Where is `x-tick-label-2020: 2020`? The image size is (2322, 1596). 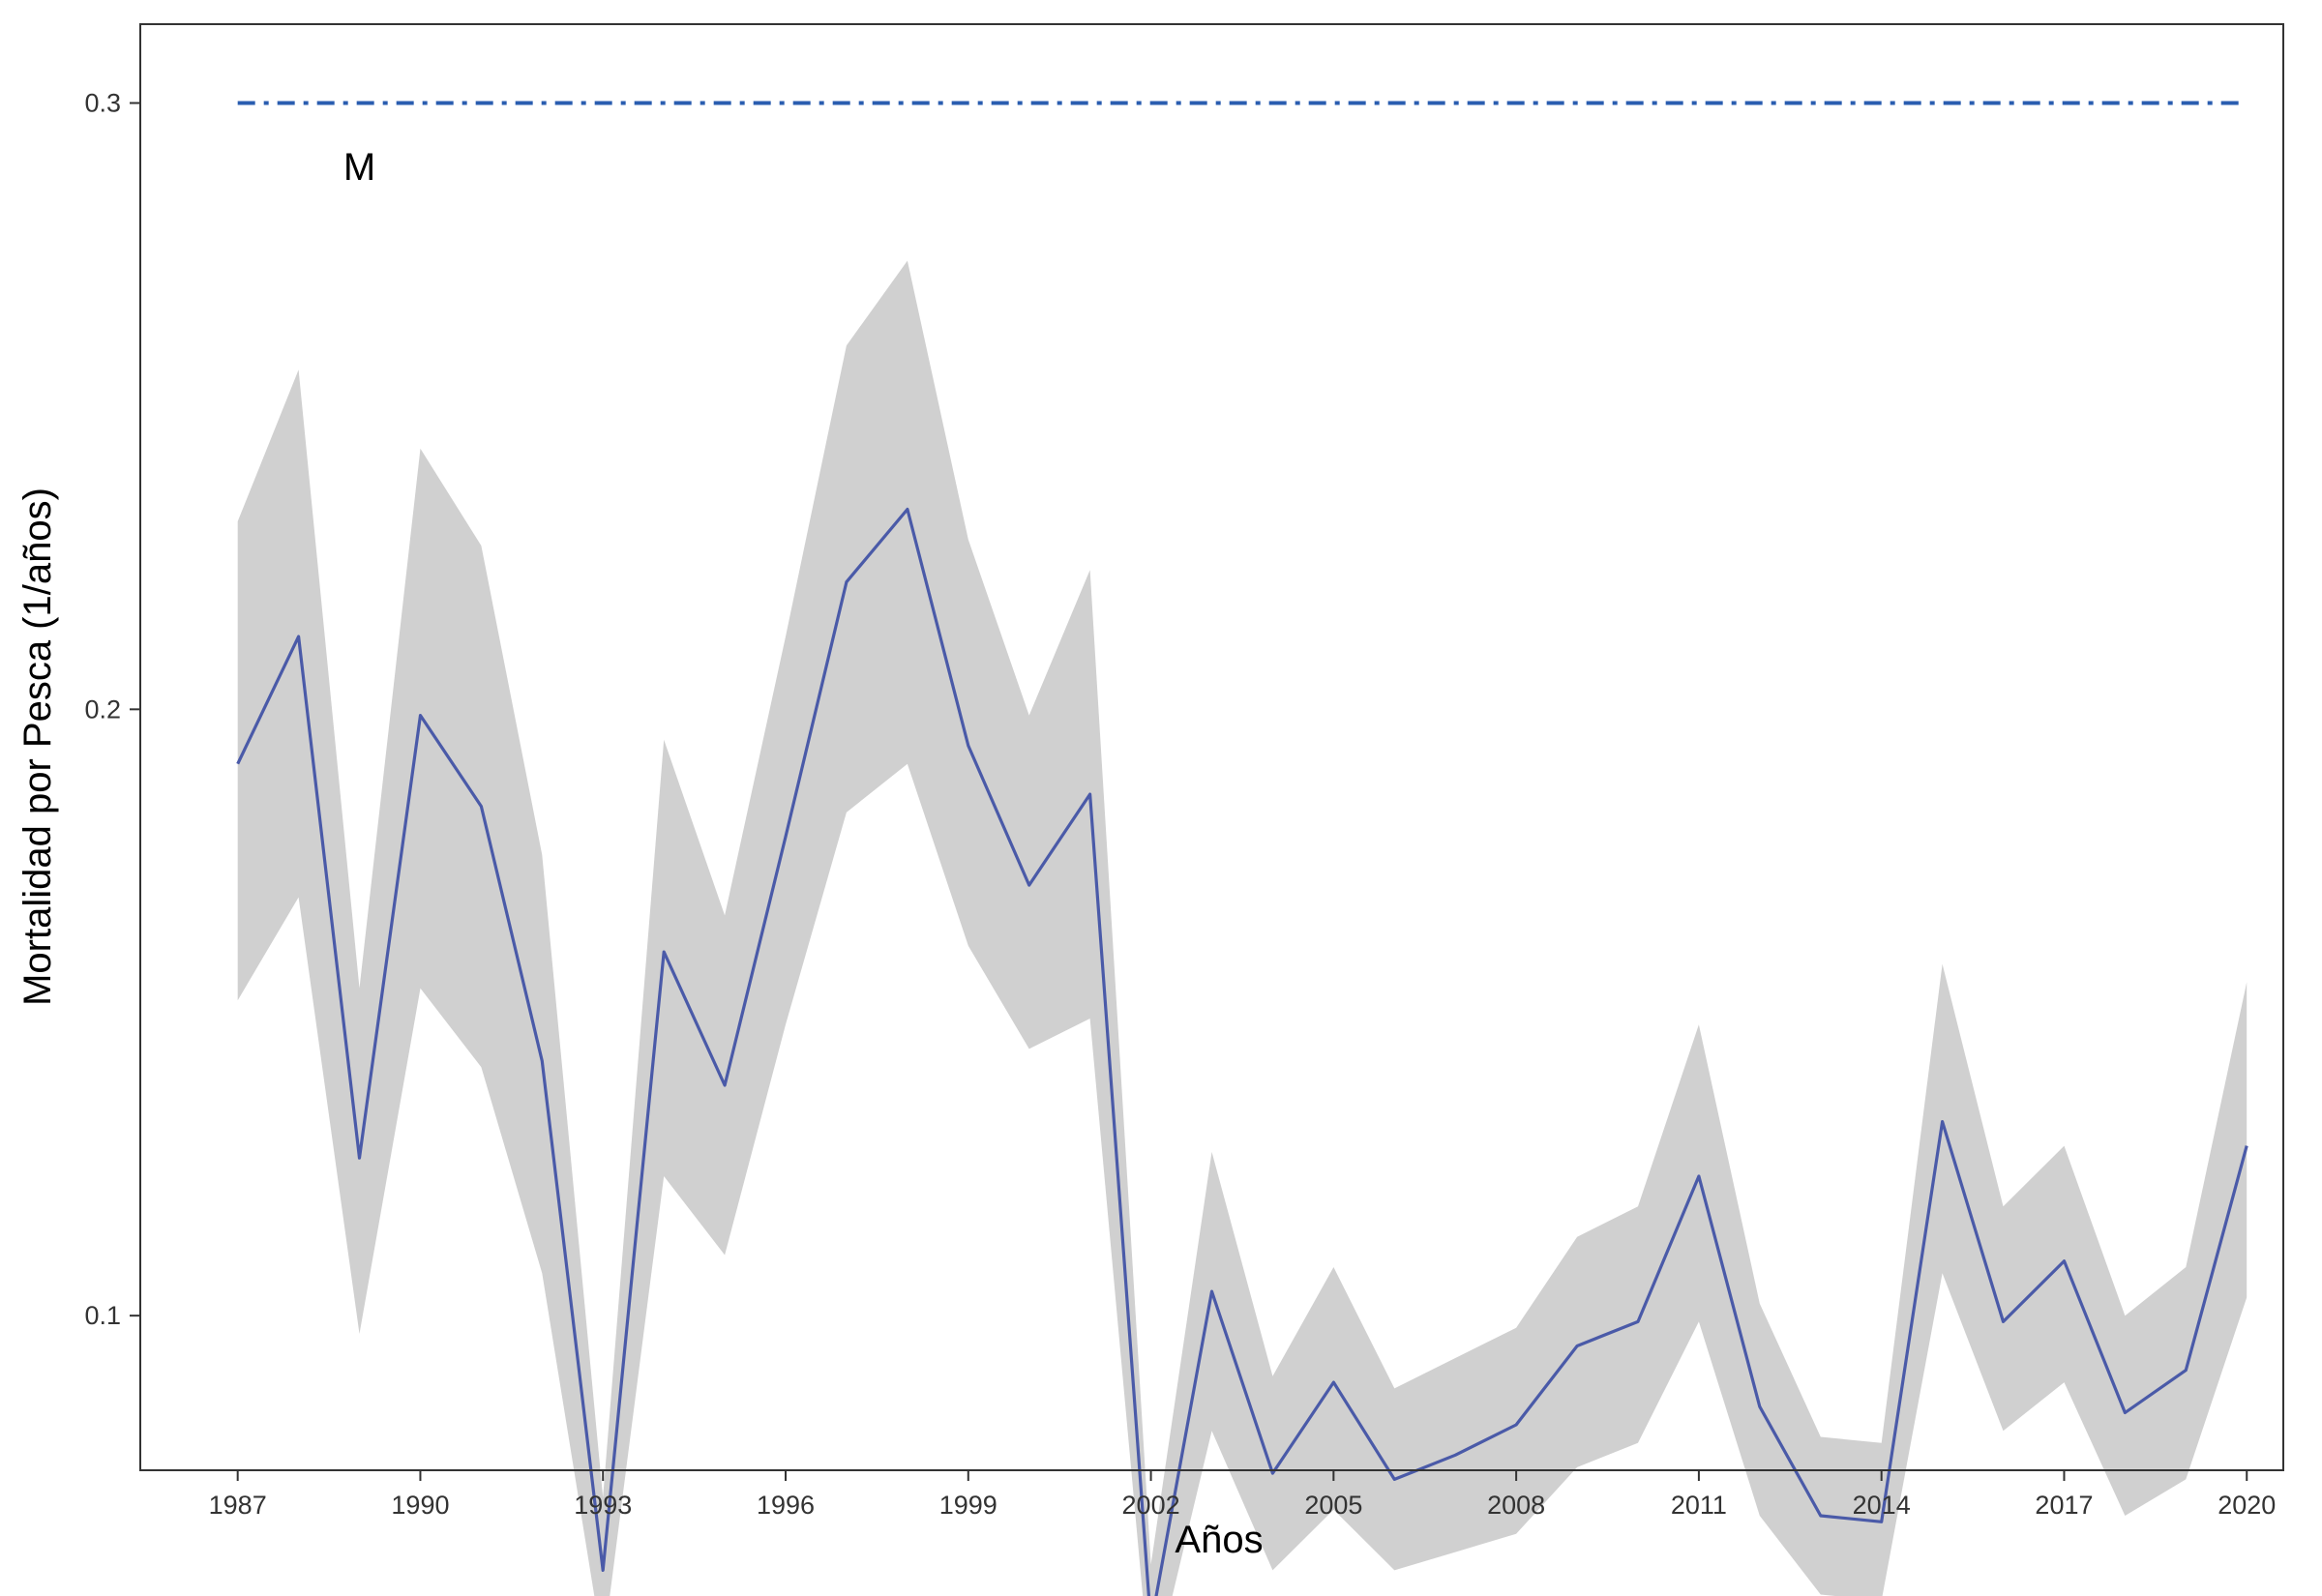
x-tick-label-2020: 2020 is located at coordinates (2247, 1505).